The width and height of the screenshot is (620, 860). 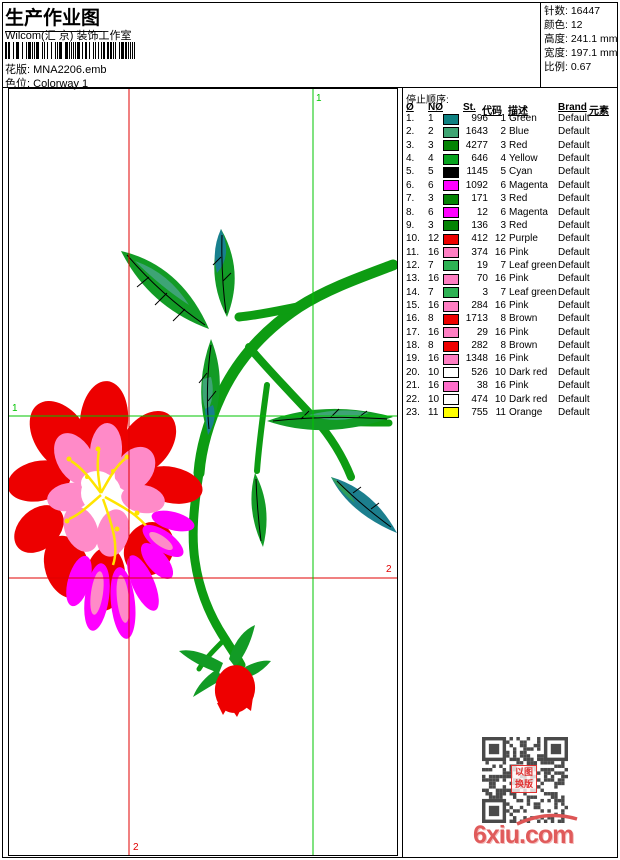 I want to click on row-code: 10, so click(x=500, y=399).